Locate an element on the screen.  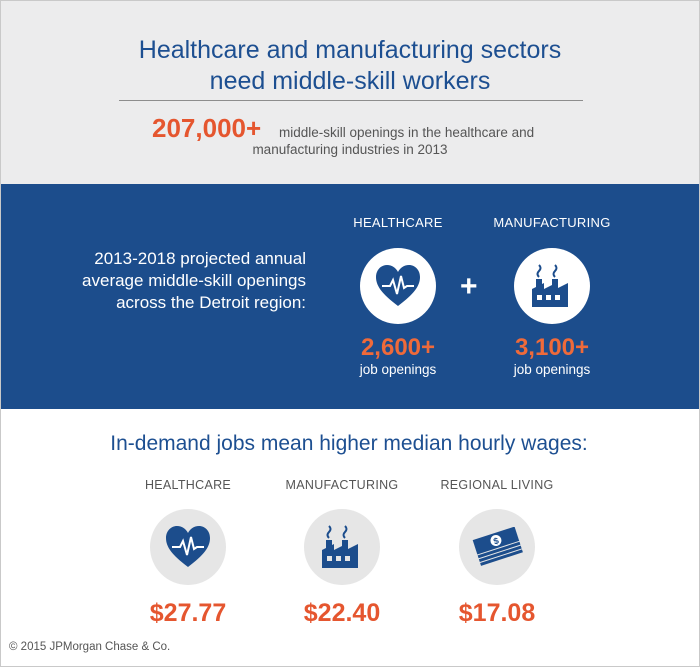
title-line-1: Healthcare and manufacturing sectors is located at coordinates (350, 50).